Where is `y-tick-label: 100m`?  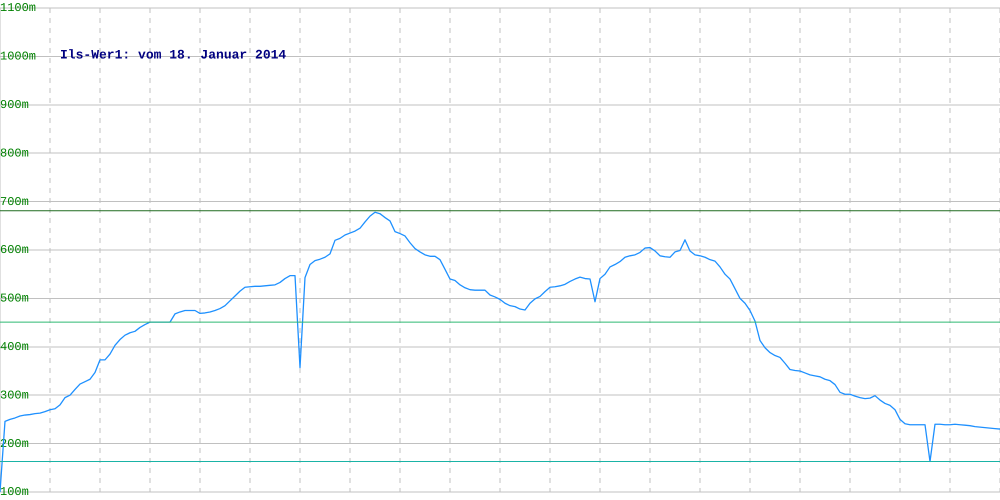 y-tick-label: 100m is located at coordinates (14, 492).